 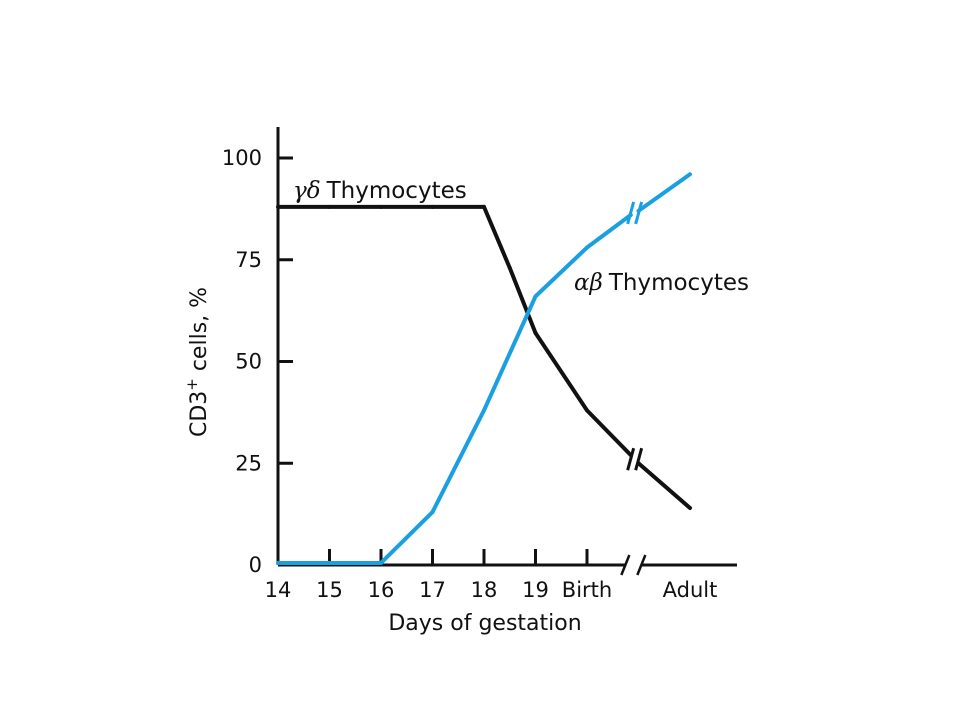 I want to click on y-tick-label-75: 75, so click(x=248, y=260).